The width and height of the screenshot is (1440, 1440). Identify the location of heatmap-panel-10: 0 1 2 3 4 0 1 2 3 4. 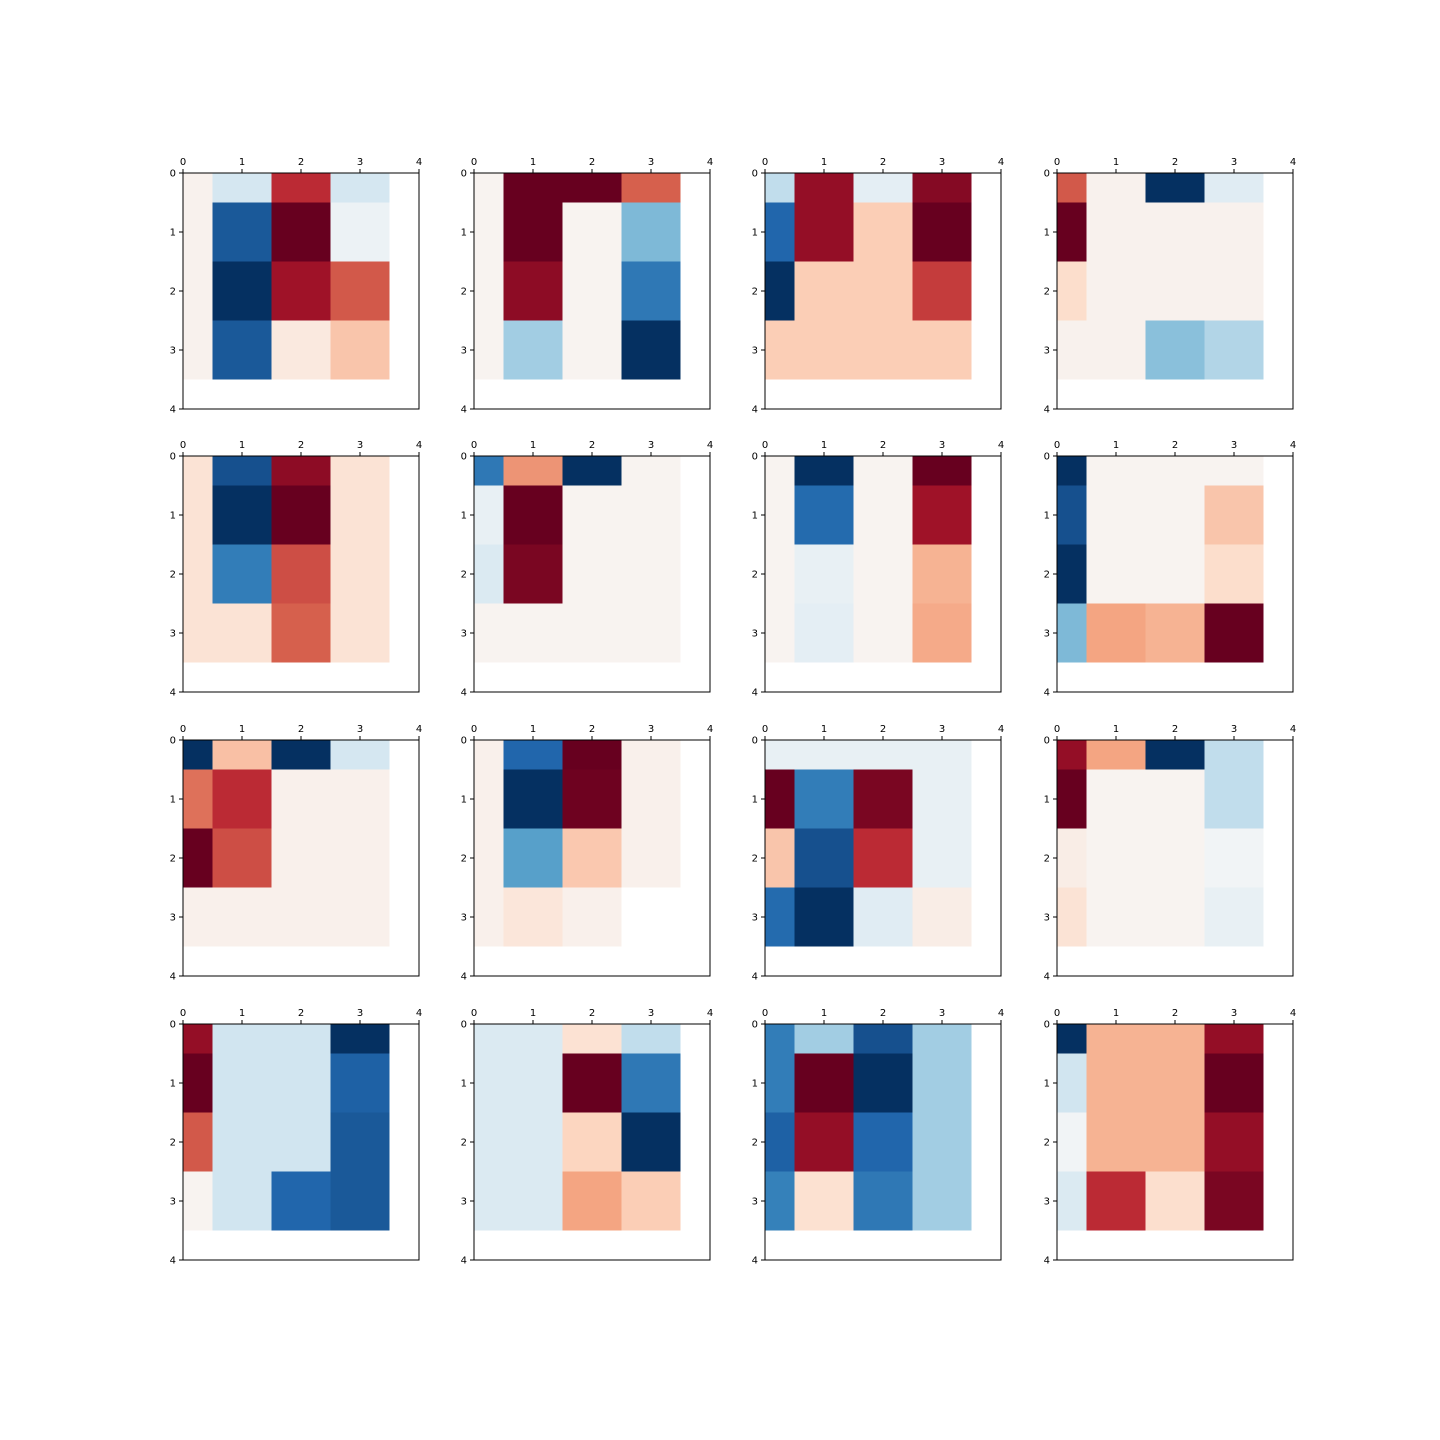
(587, 853).